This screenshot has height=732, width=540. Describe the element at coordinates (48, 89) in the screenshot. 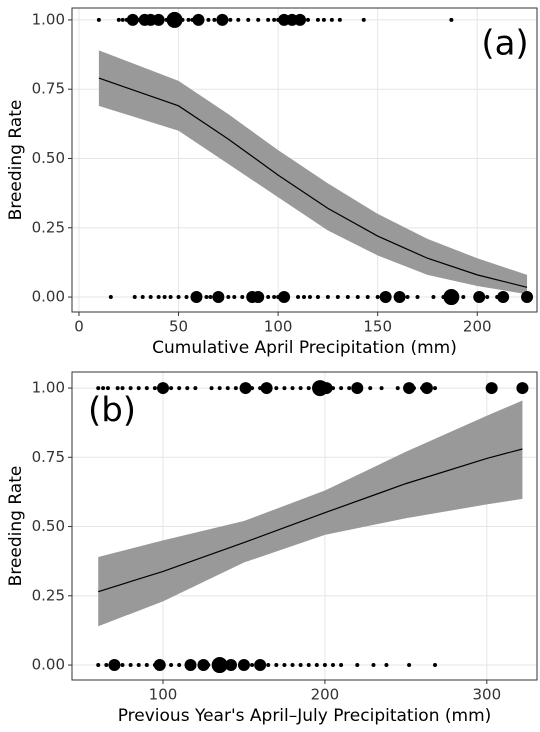

I see `y-tick-label: 0.75` at that location.